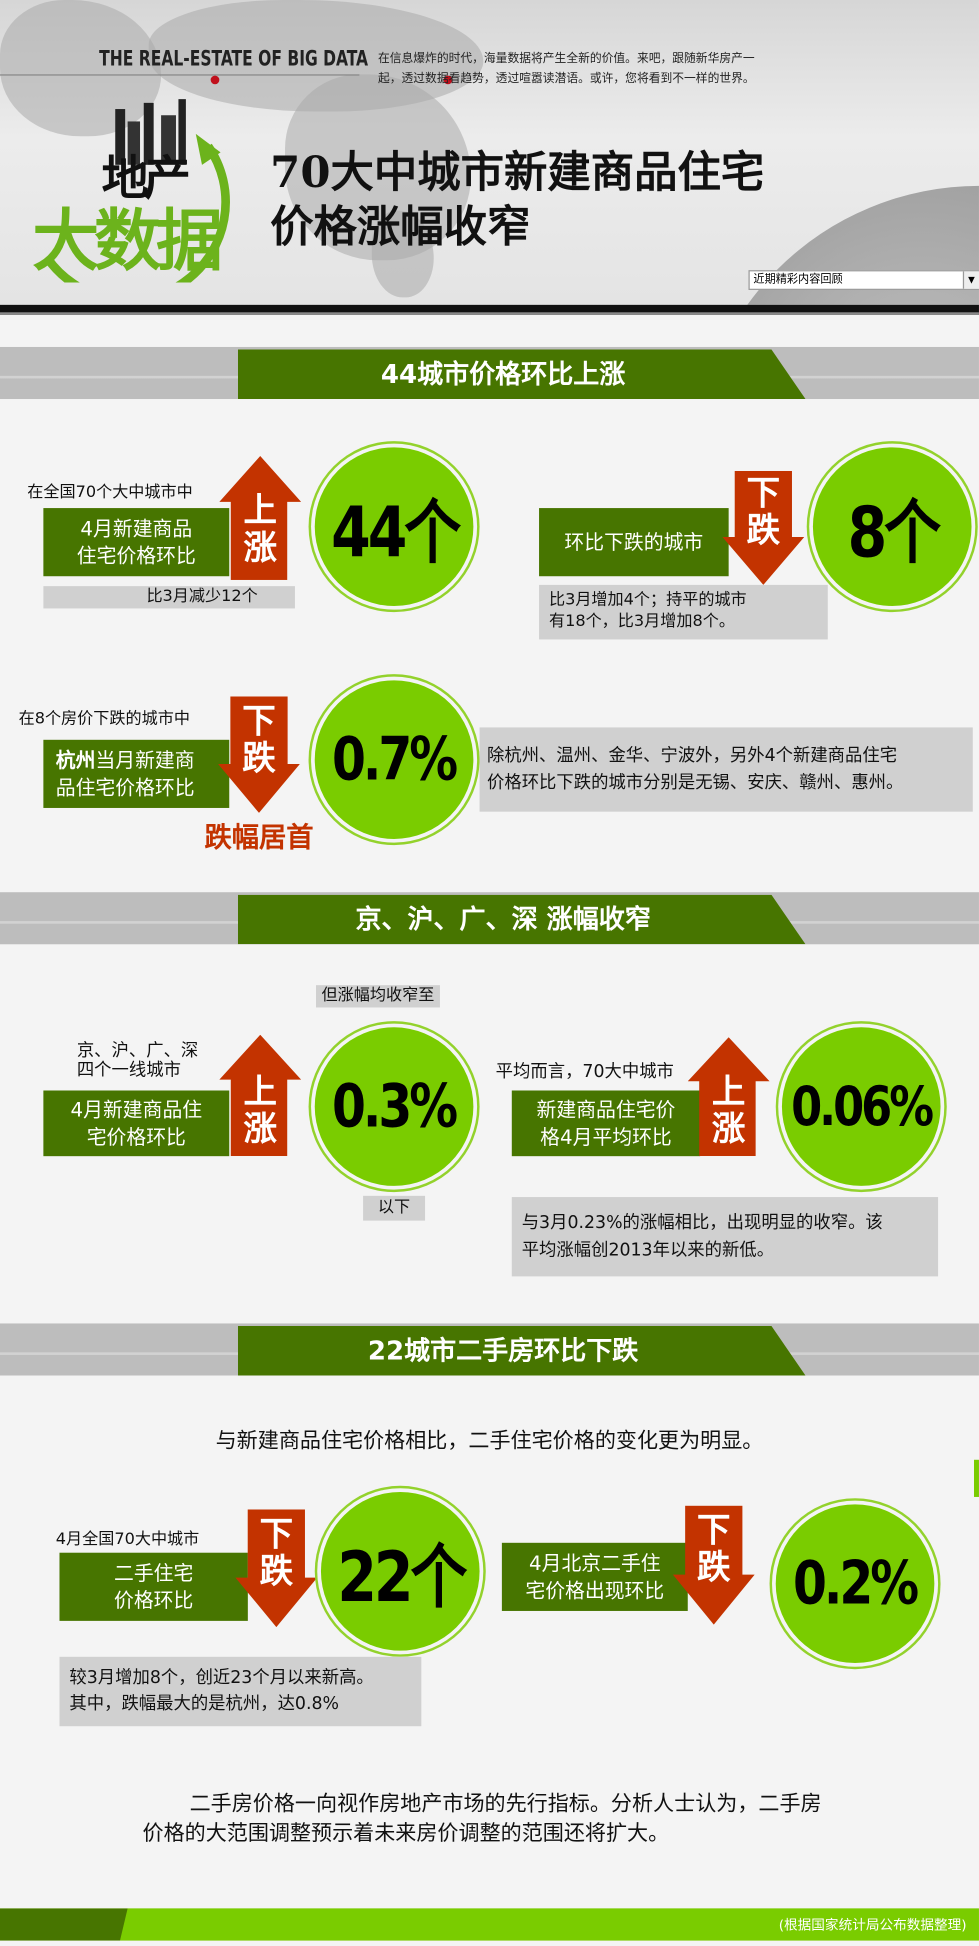  I want to click on side-marker, so click(976, 1478).